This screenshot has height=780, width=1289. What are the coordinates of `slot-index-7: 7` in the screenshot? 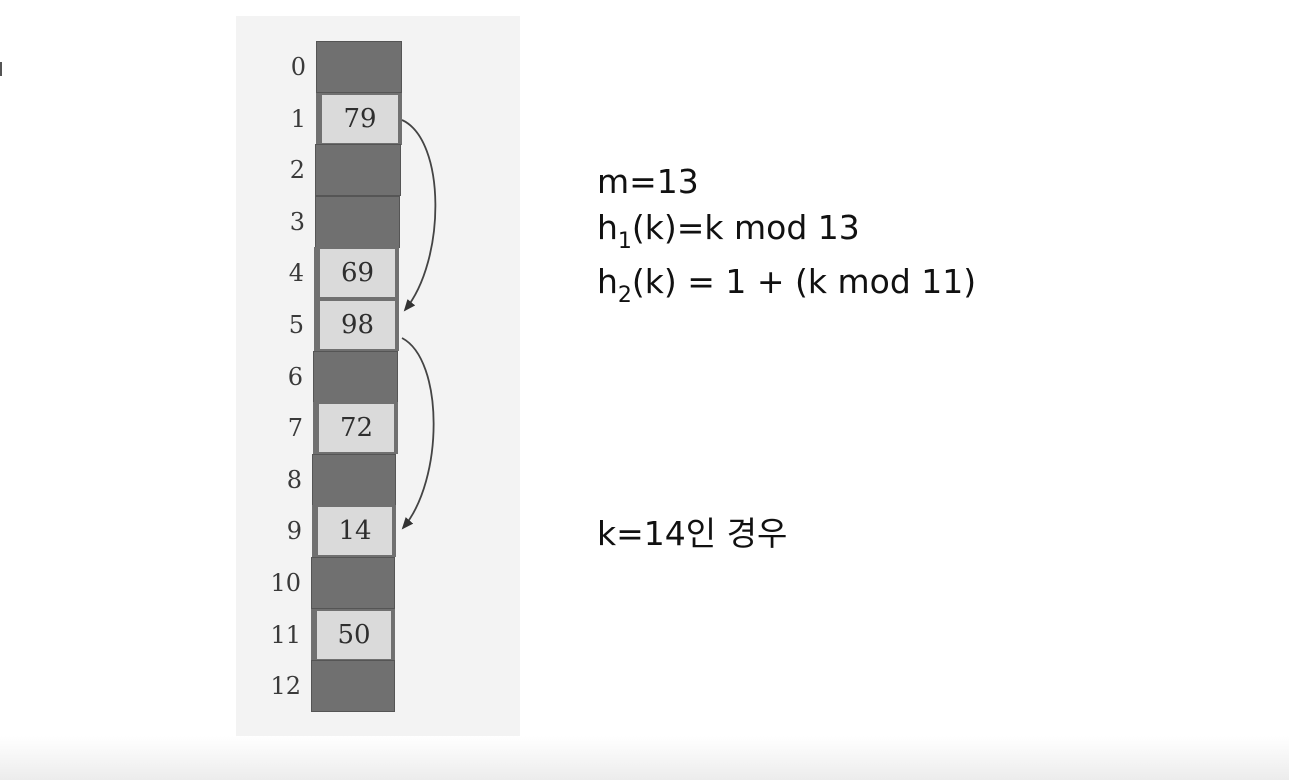 It's located at (295, 428).